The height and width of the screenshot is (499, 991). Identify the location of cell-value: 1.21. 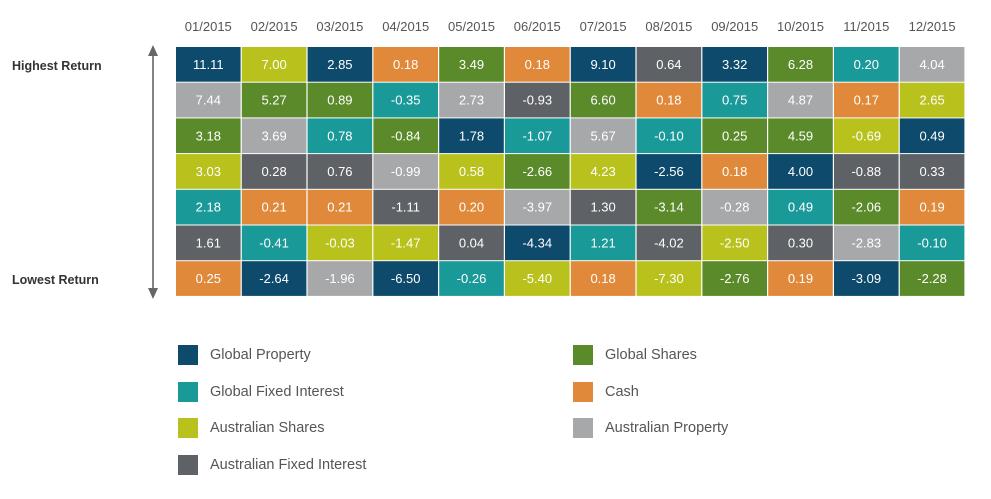
(602, 242).